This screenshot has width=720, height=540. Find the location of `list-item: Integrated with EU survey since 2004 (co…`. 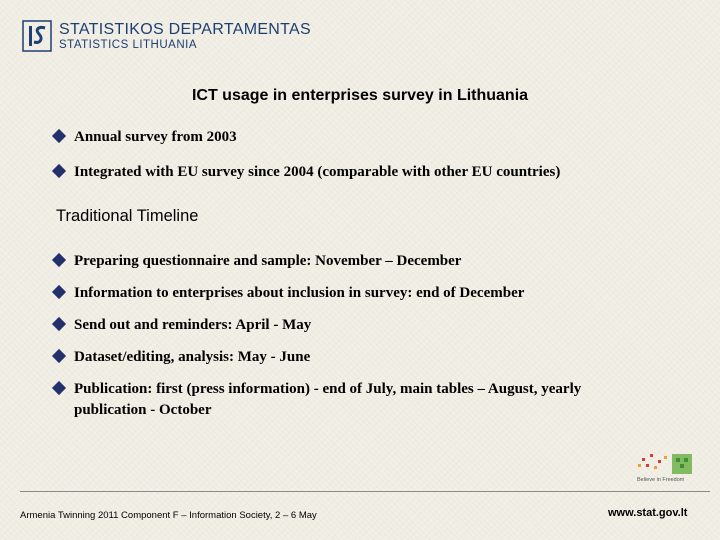

list-item: Integrated with EU survey since 2004 (co… is located at coordinates (306, 172).